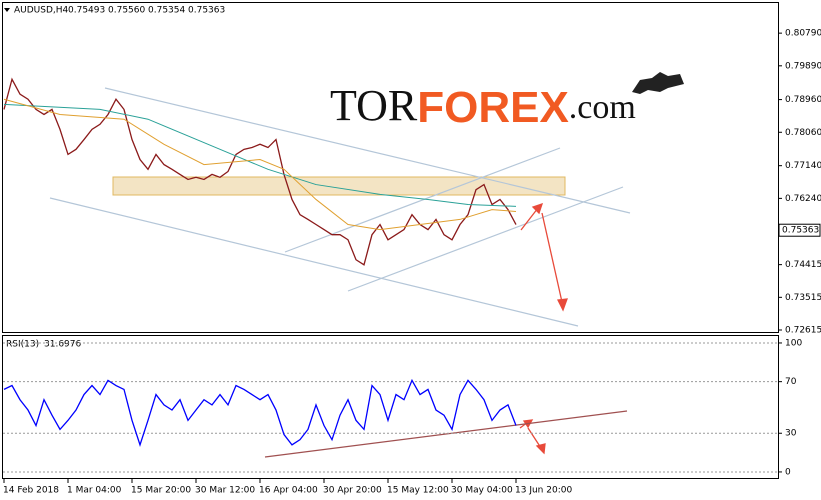  Describe the element at coordinates (803, 331) in the screenshot. I see `y-tick-label: 0.72615` at that location.